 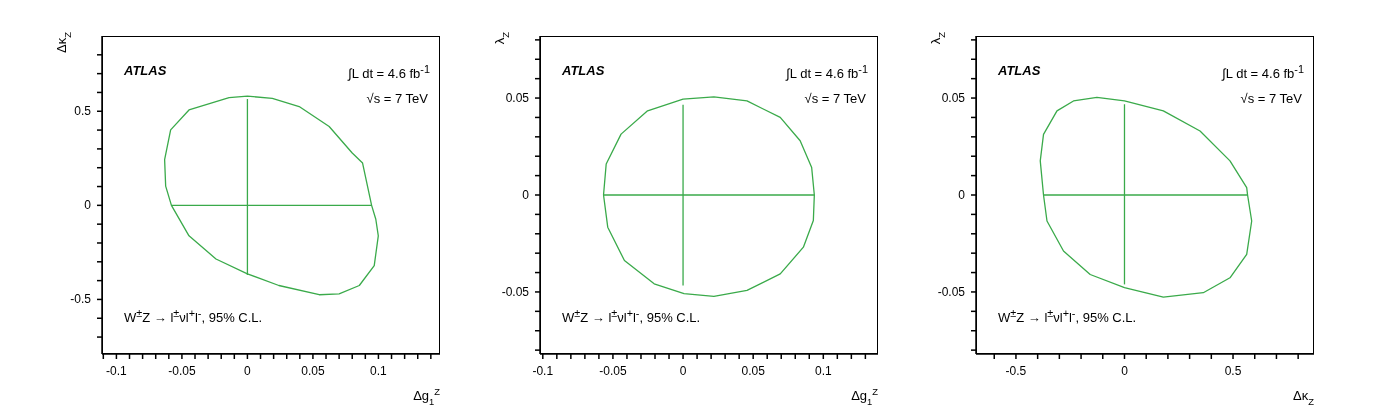 I want to click on x-axis-title: Δκ$_{Z}$, so click(x=1304, y=397).